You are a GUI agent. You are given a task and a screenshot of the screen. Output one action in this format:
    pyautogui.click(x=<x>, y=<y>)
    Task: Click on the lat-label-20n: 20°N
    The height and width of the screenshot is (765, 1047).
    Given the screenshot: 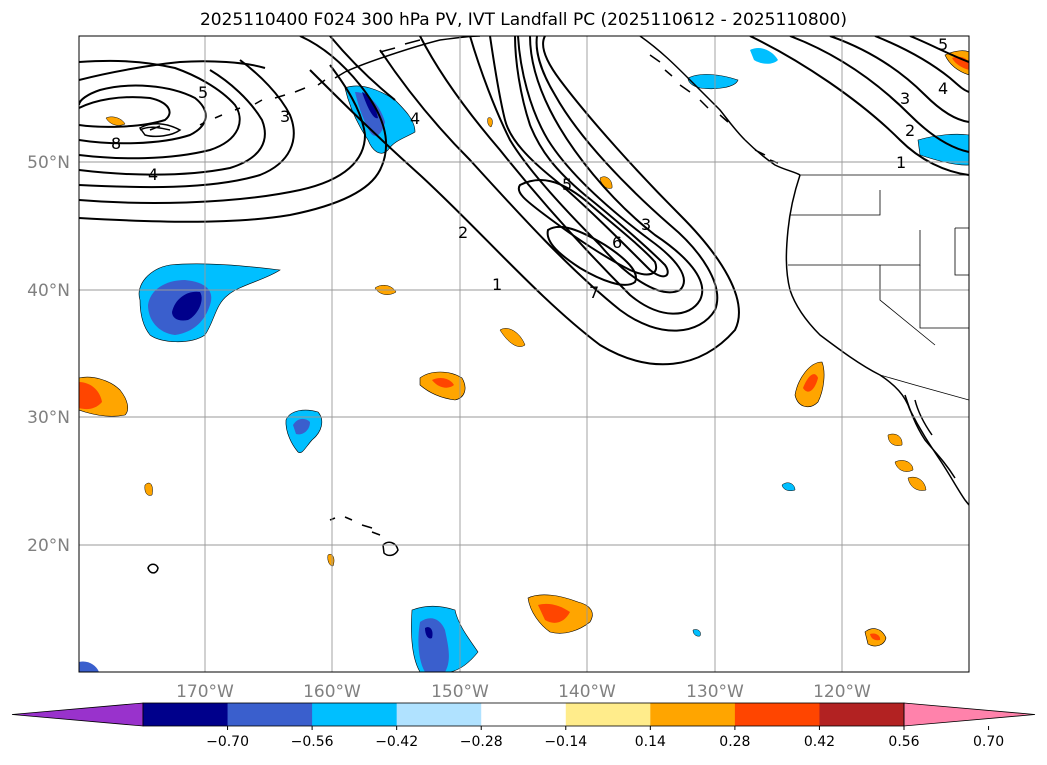 What is the action you would take?
    pyautogui.click(x=48, y=546)
    